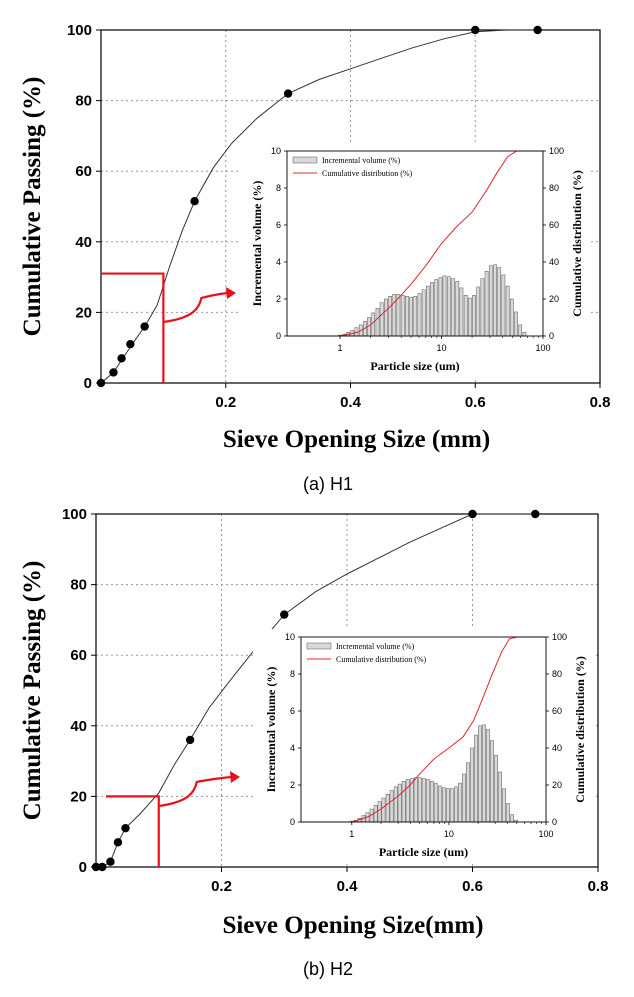 The image size is (634, 997). What do you see at coordinates (557, 674) in the screenshot?
I see `inset-right-tick-label: 80` at bounding box center [557, 674].